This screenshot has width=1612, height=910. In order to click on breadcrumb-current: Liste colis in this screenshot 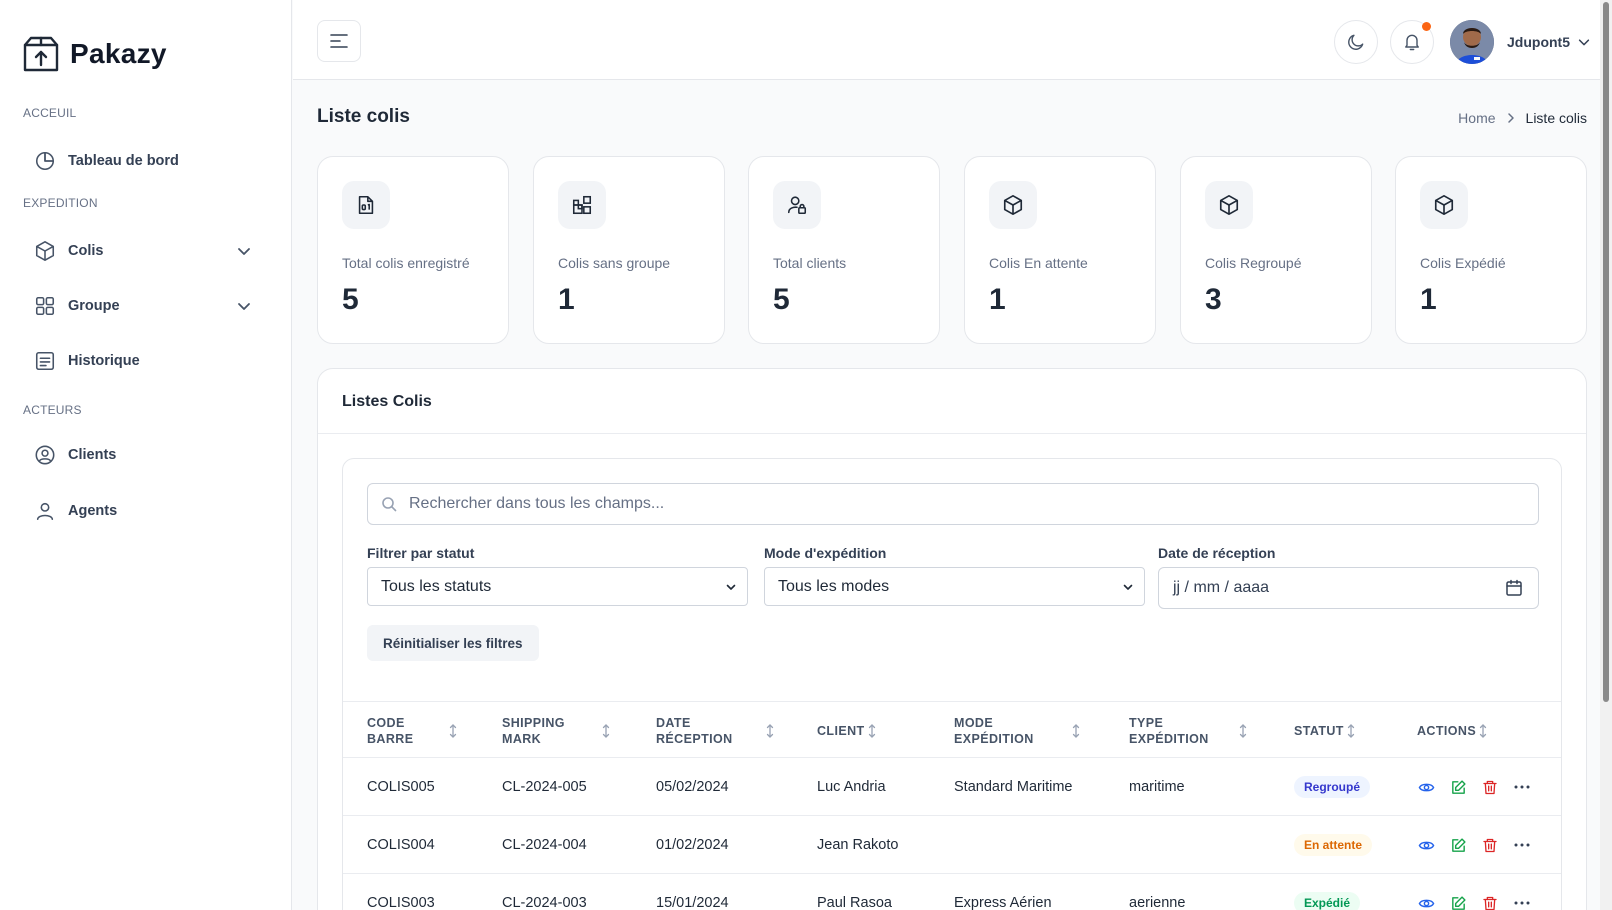, I will do `click(1556, 118)`.